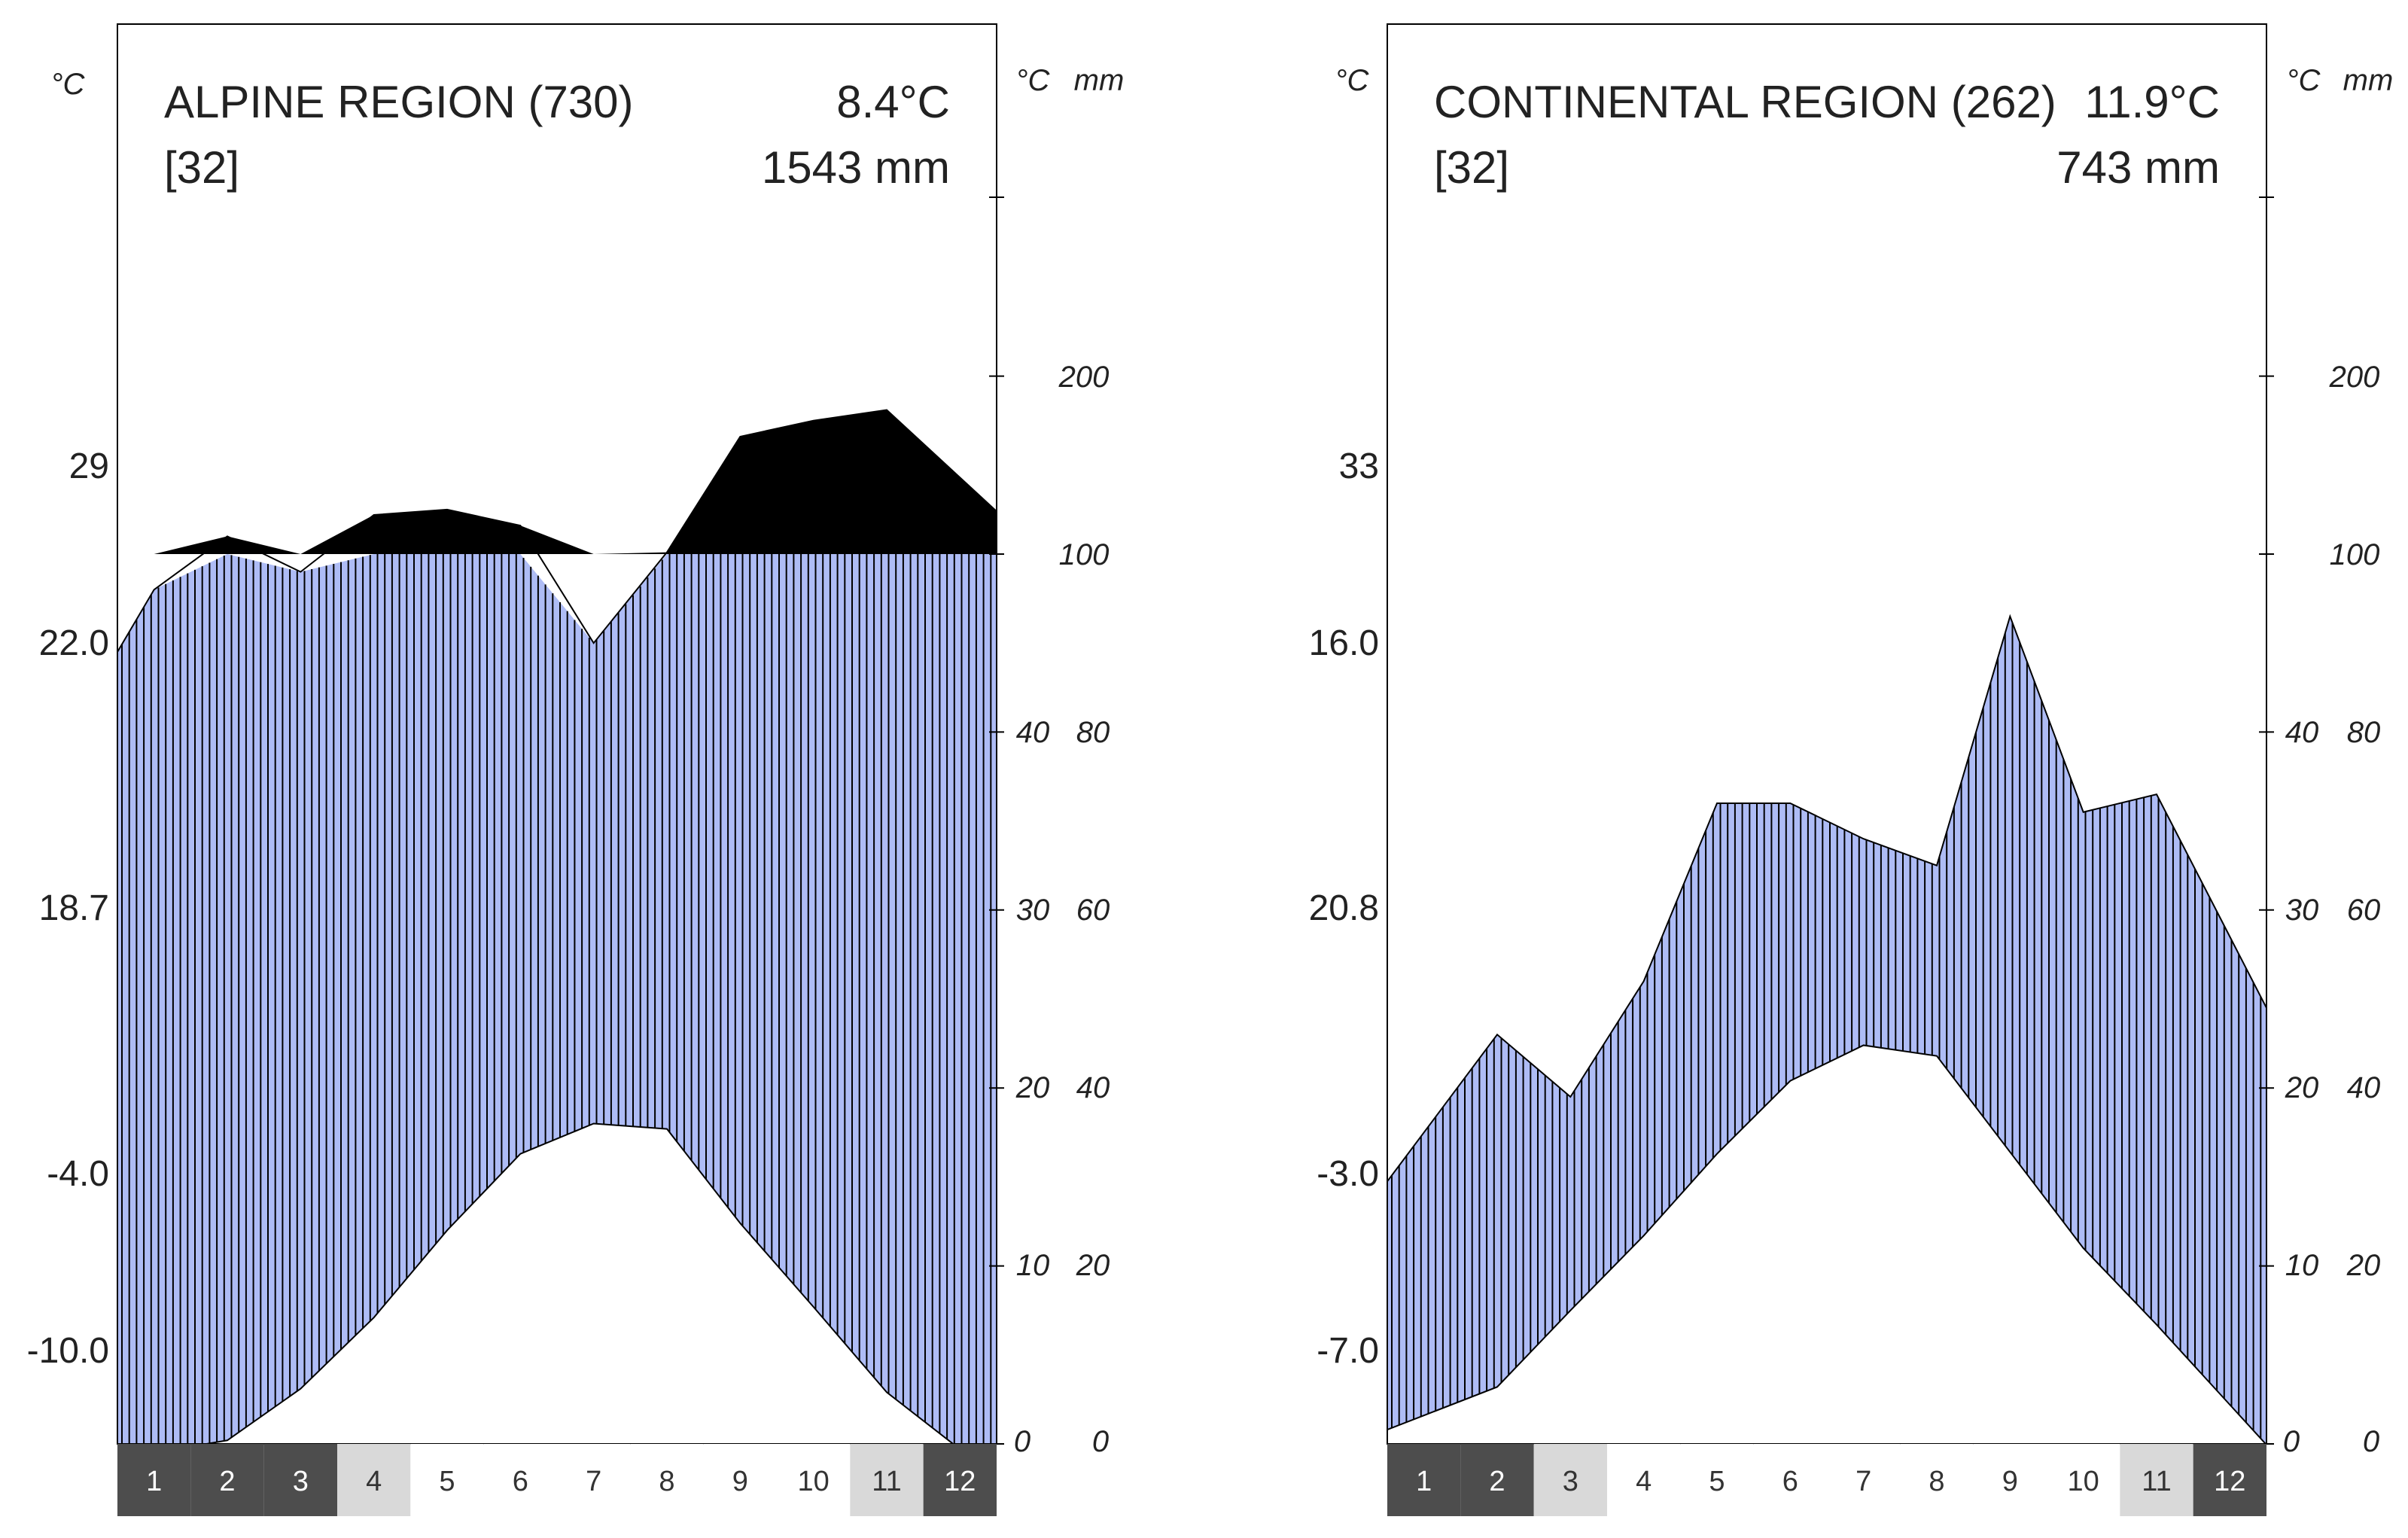 This screenshot has width=2408, height=1538. Describe the element at coordinates (399, 102) in the screenshot. I see `chart-title: ALPINE REGION (730)` at that location.